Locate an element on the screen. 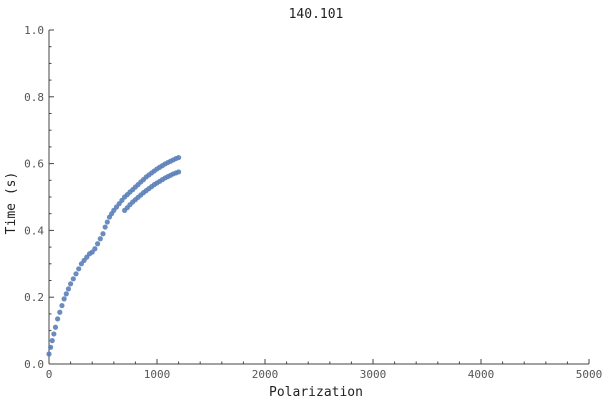 The height and width of the screenshot is (409, 609). y-tick-label: 0.2 is located at coordinates (34, 297).